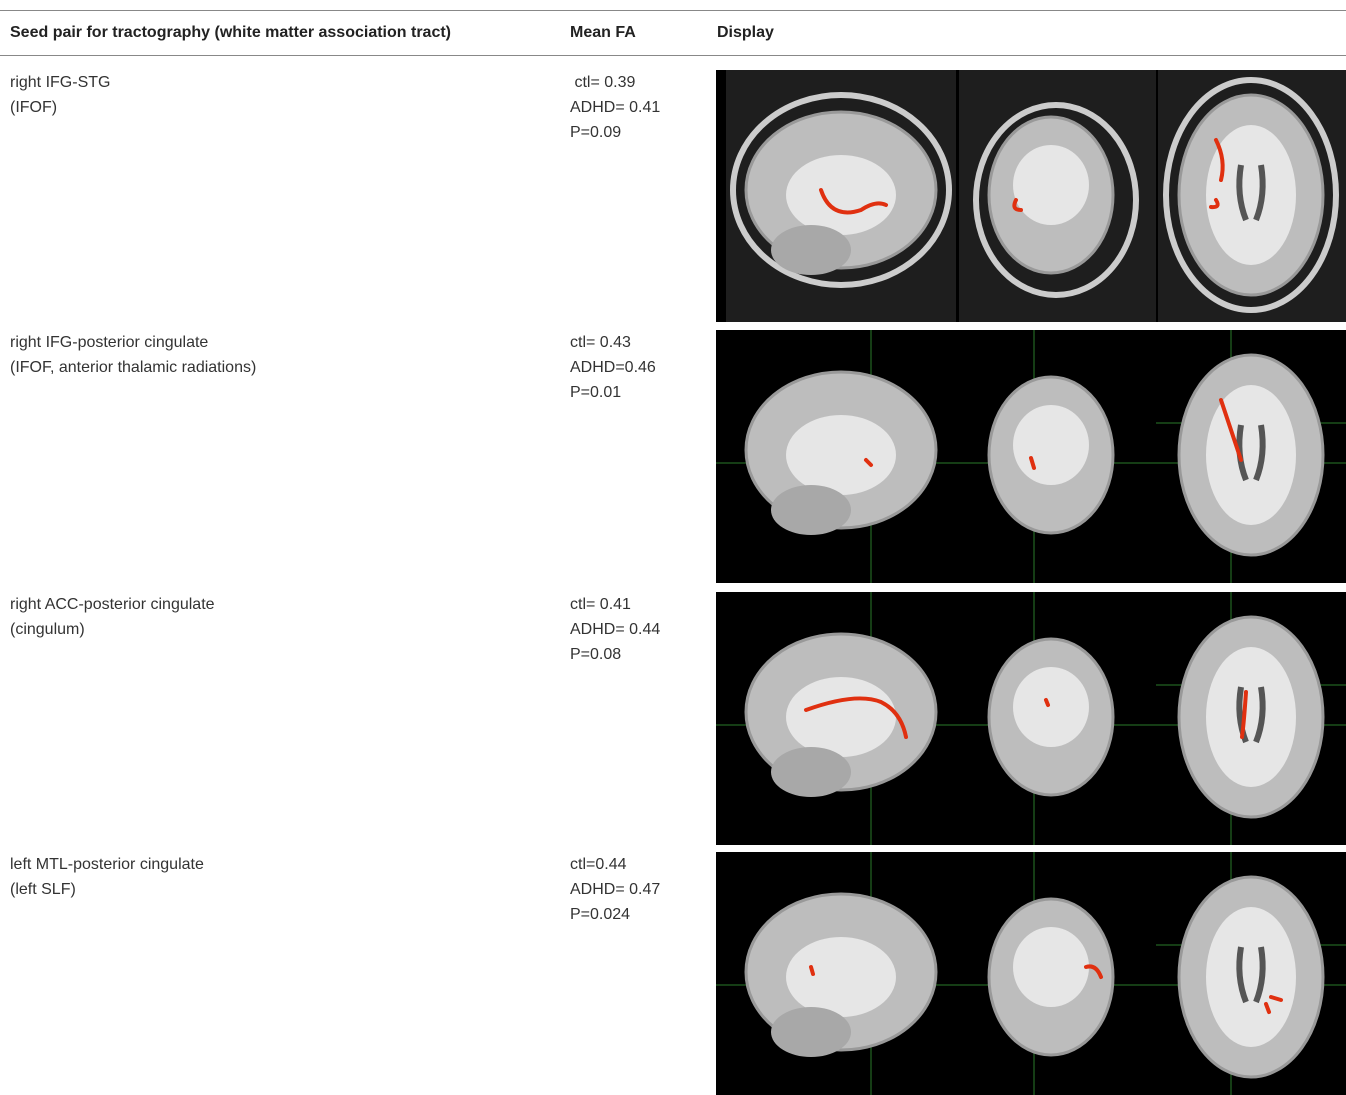 The image size is (1346, 1095). I want to click on cell-line: right ACC-posterior cingulate, so click(112, 604).